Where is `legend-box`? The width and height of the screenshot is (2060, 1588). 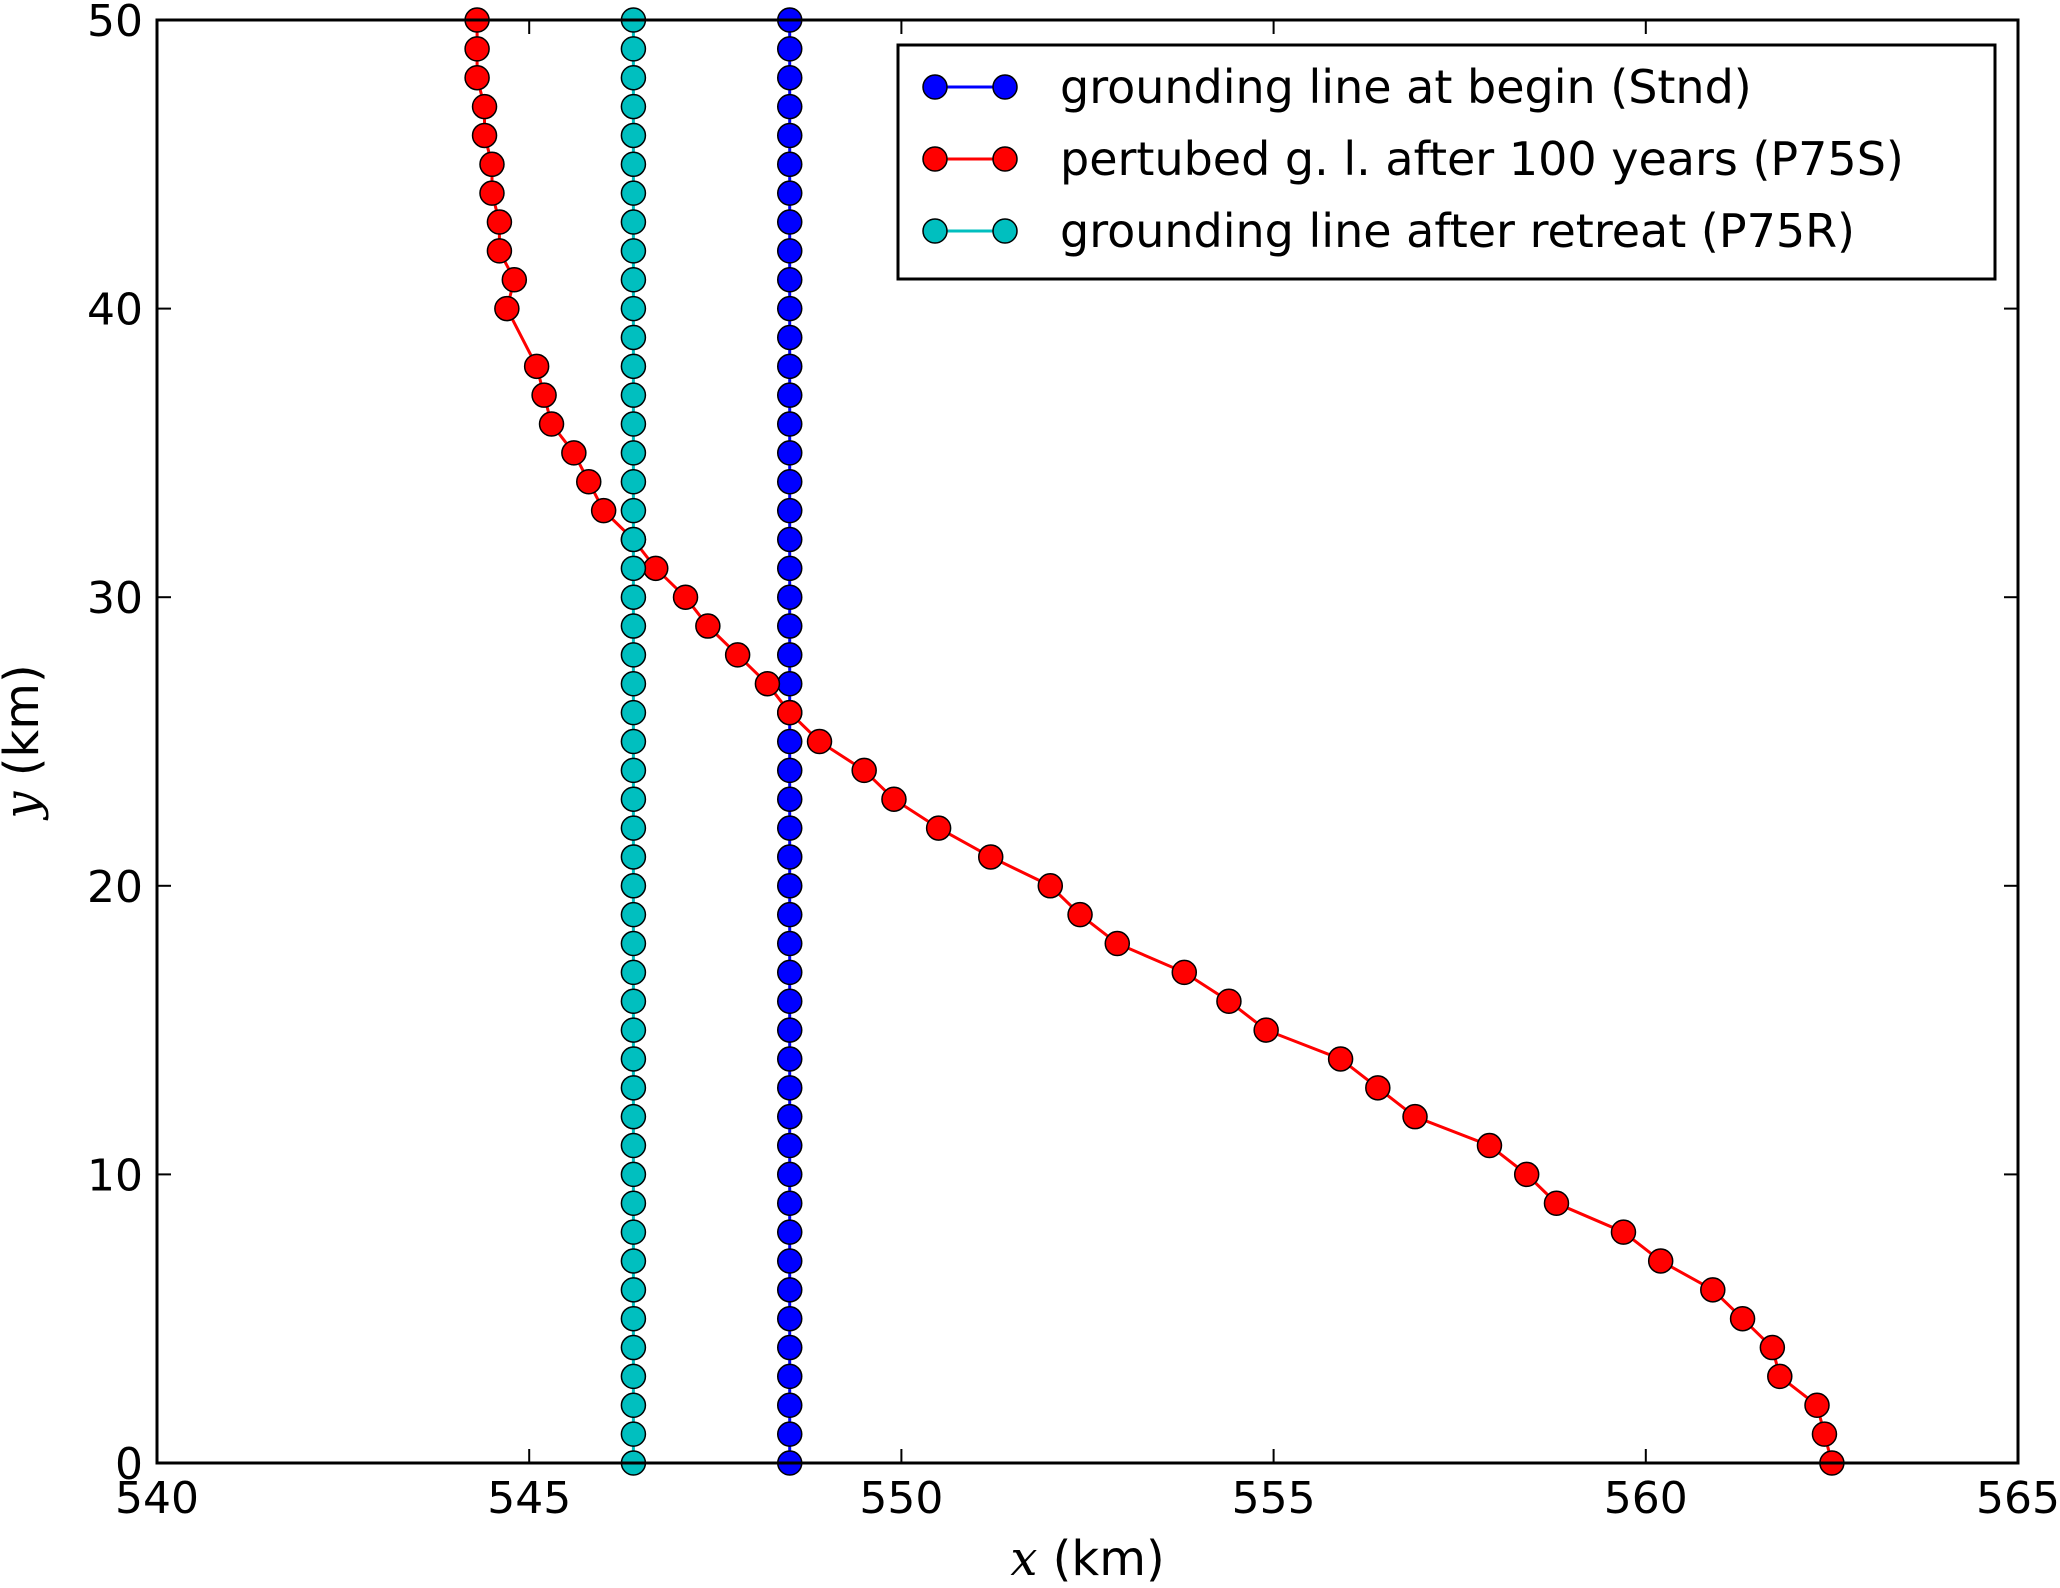
legend-box is located at coordinates (1446, 162).